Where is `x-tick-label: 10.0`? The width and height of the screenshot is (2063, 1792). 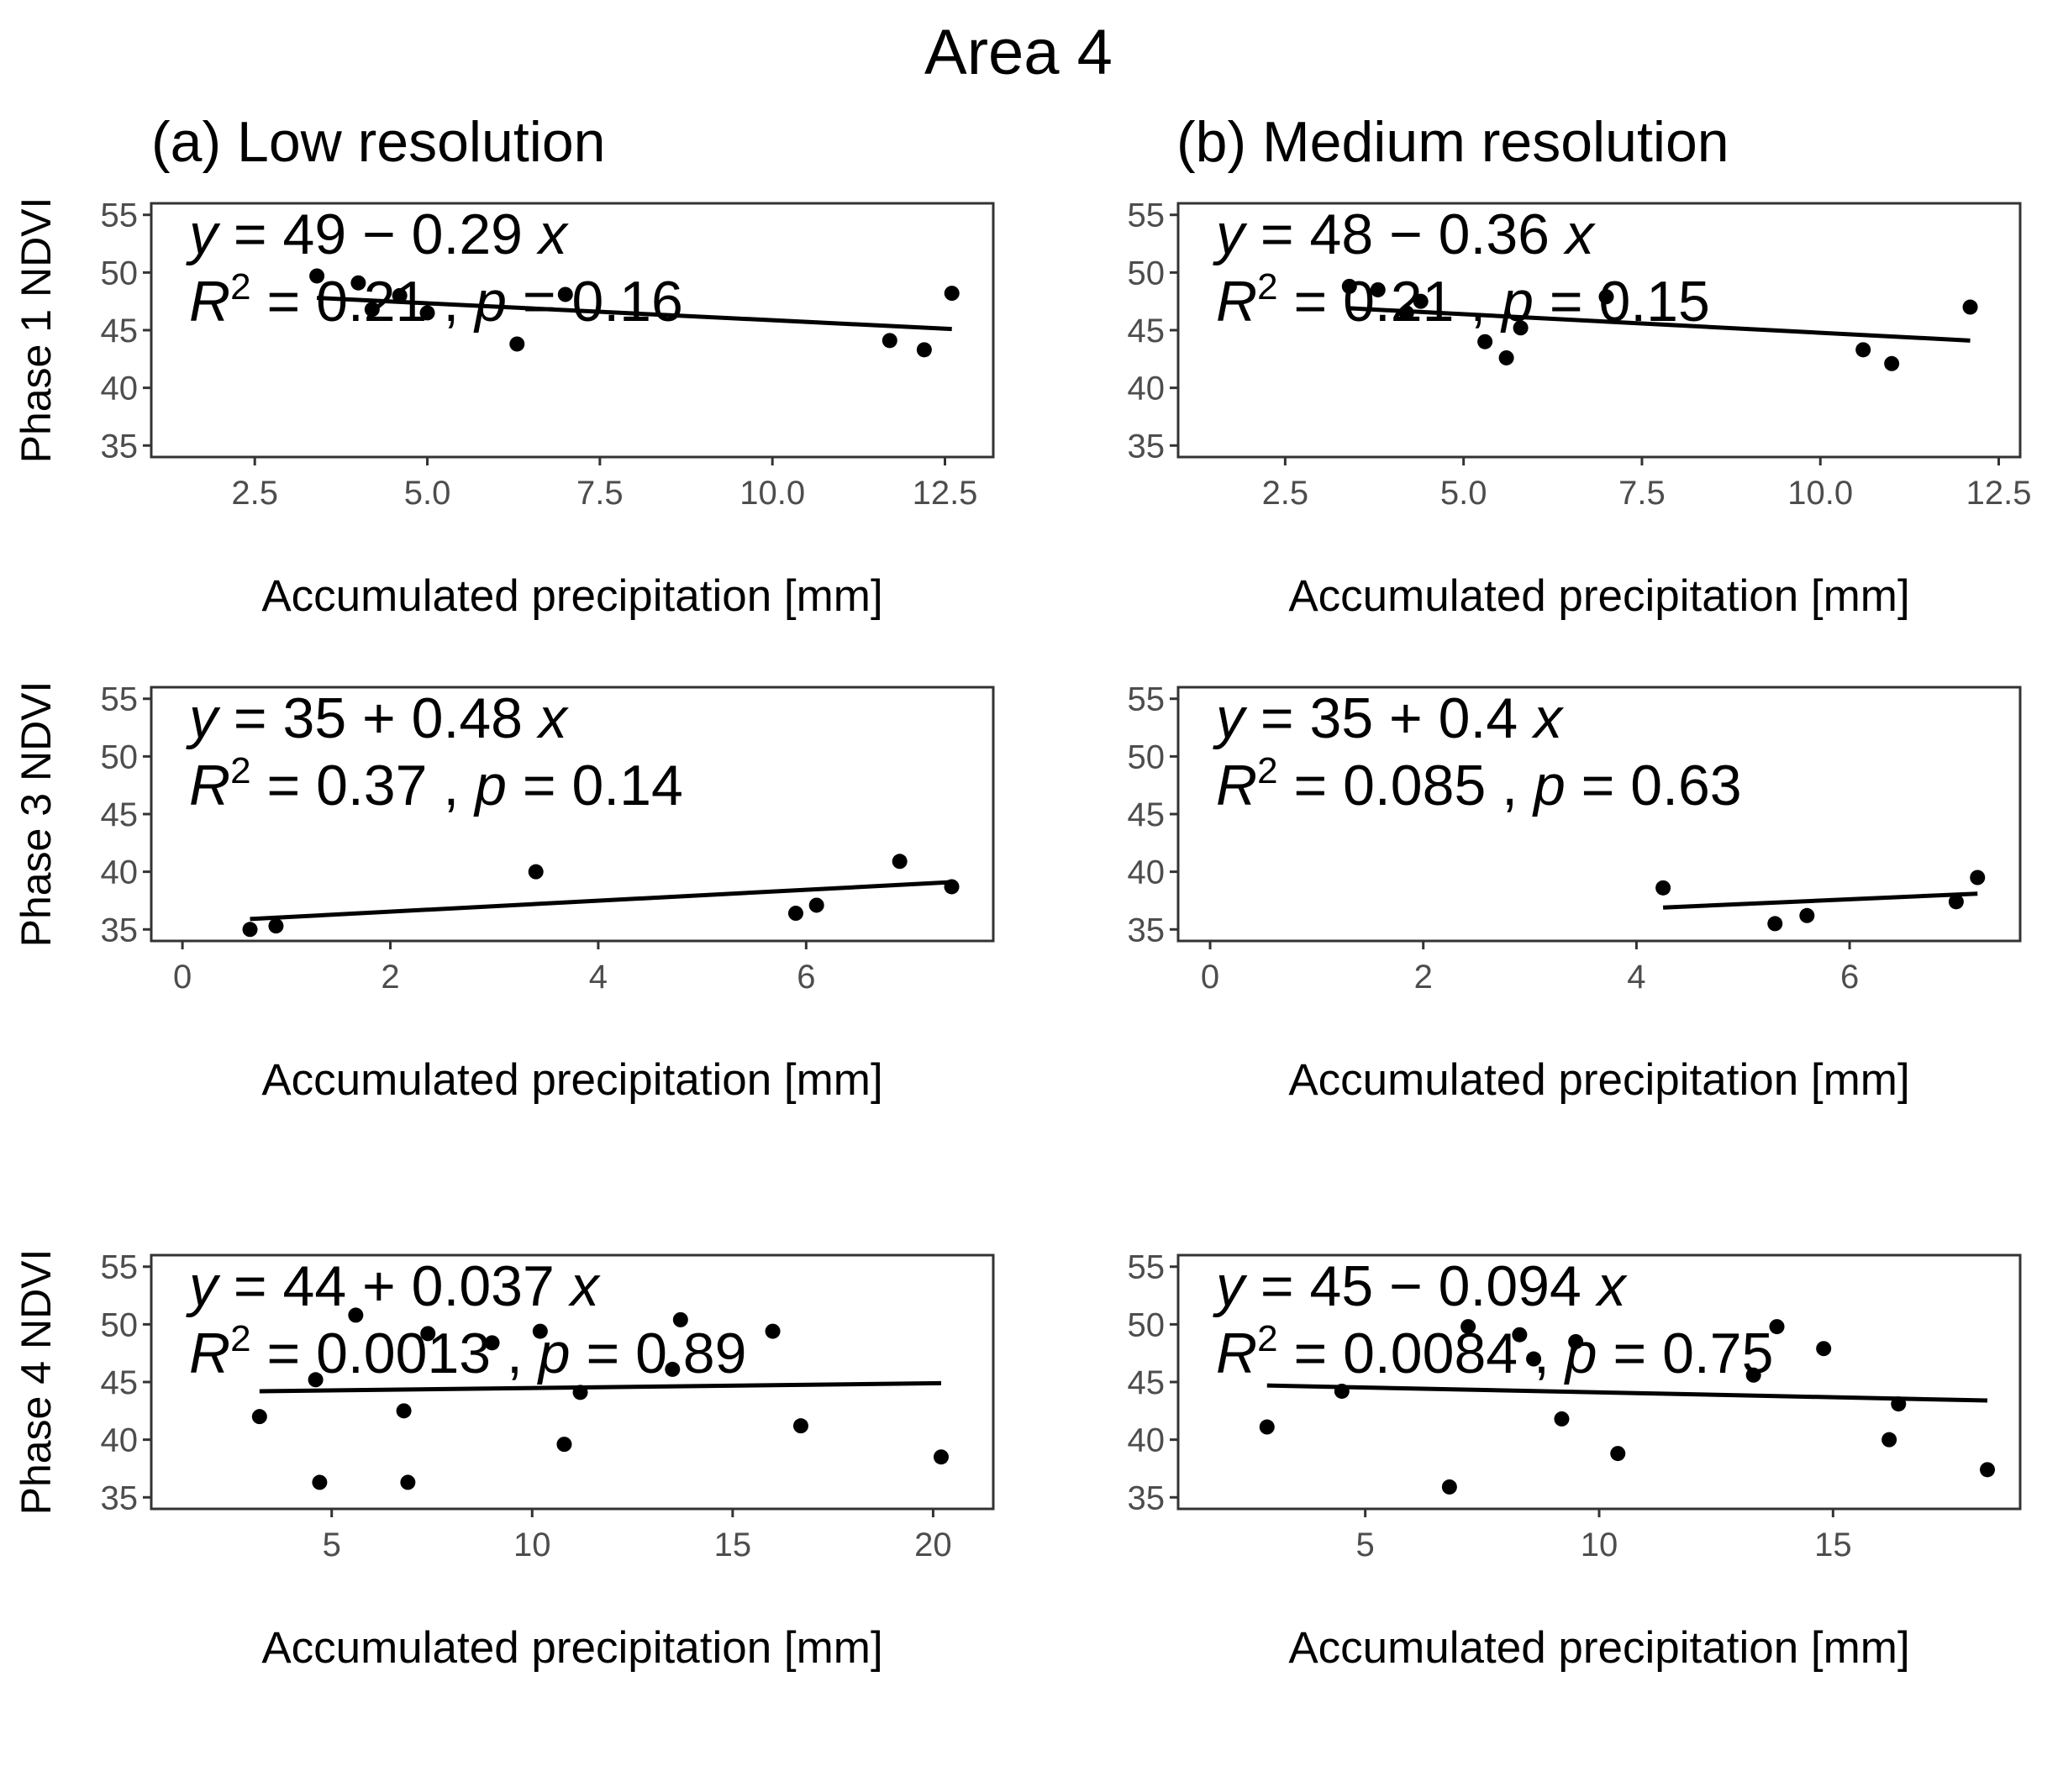
x-tick-label: 10.0 is located at coordinates (1820, 493).